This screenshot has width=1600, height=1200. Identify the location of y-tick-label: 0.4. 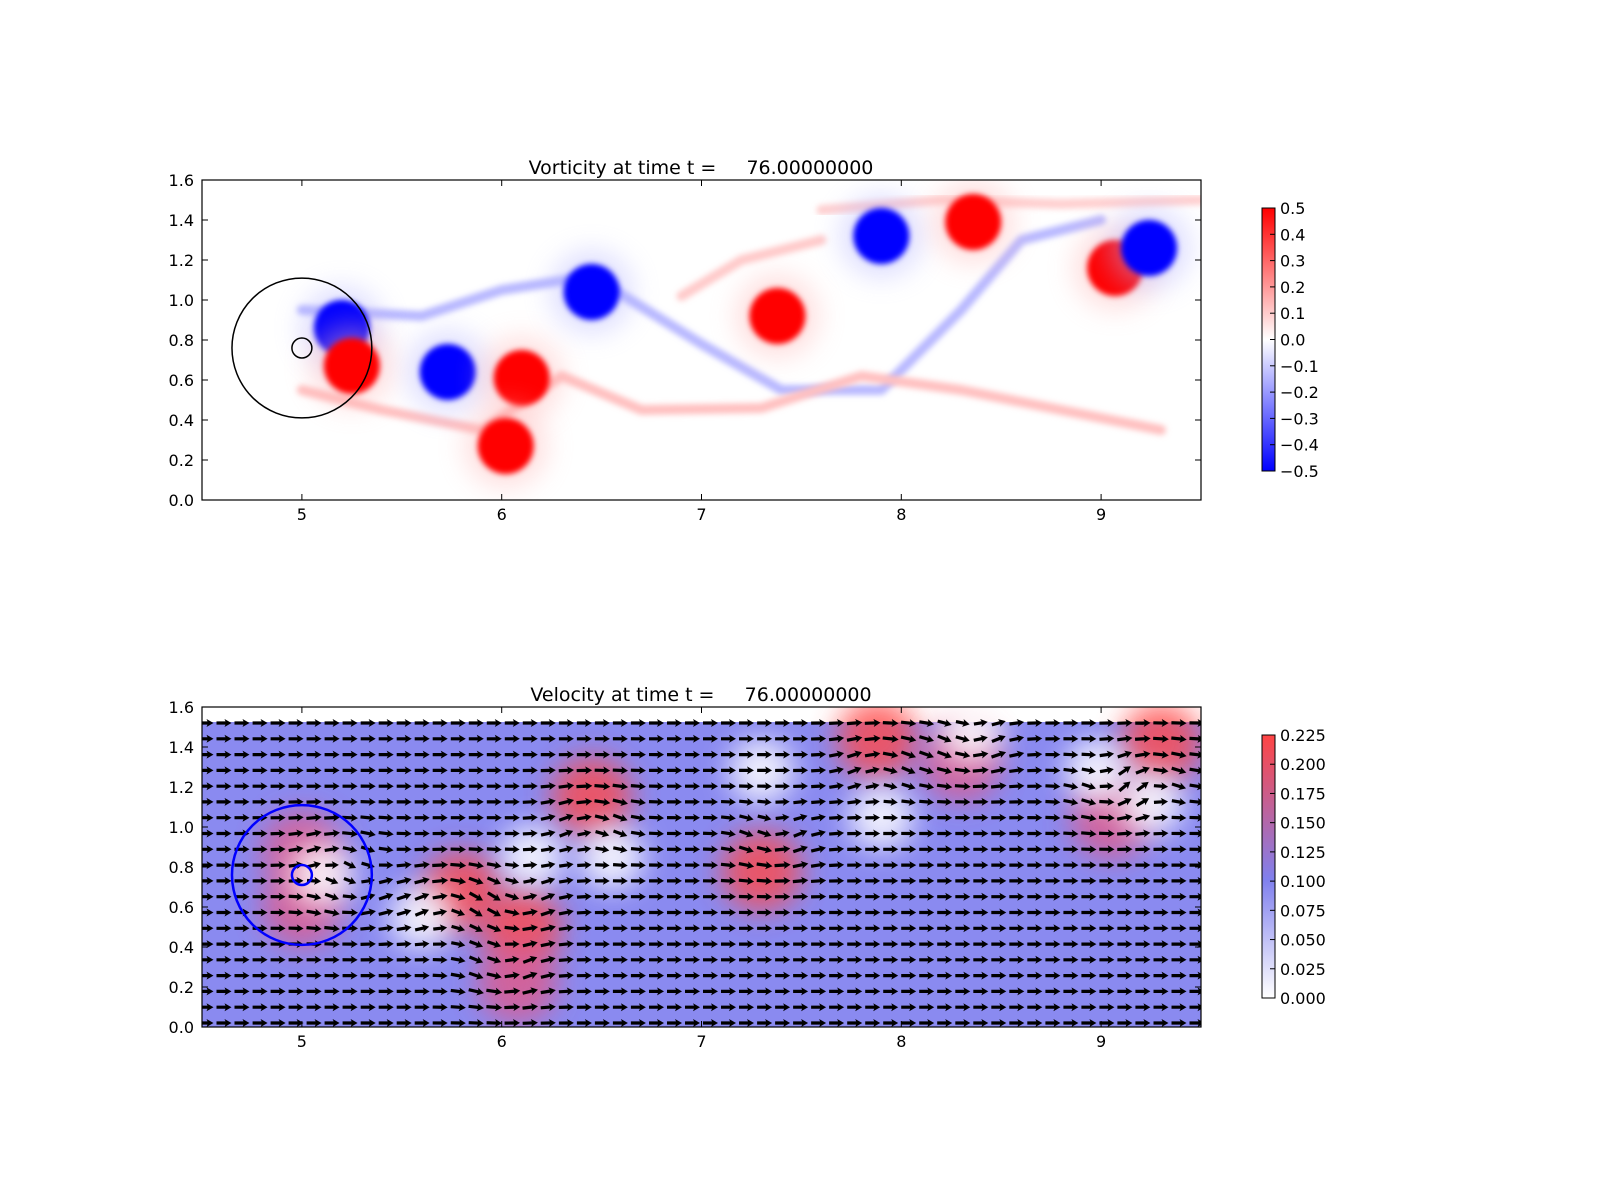
(181, 947).